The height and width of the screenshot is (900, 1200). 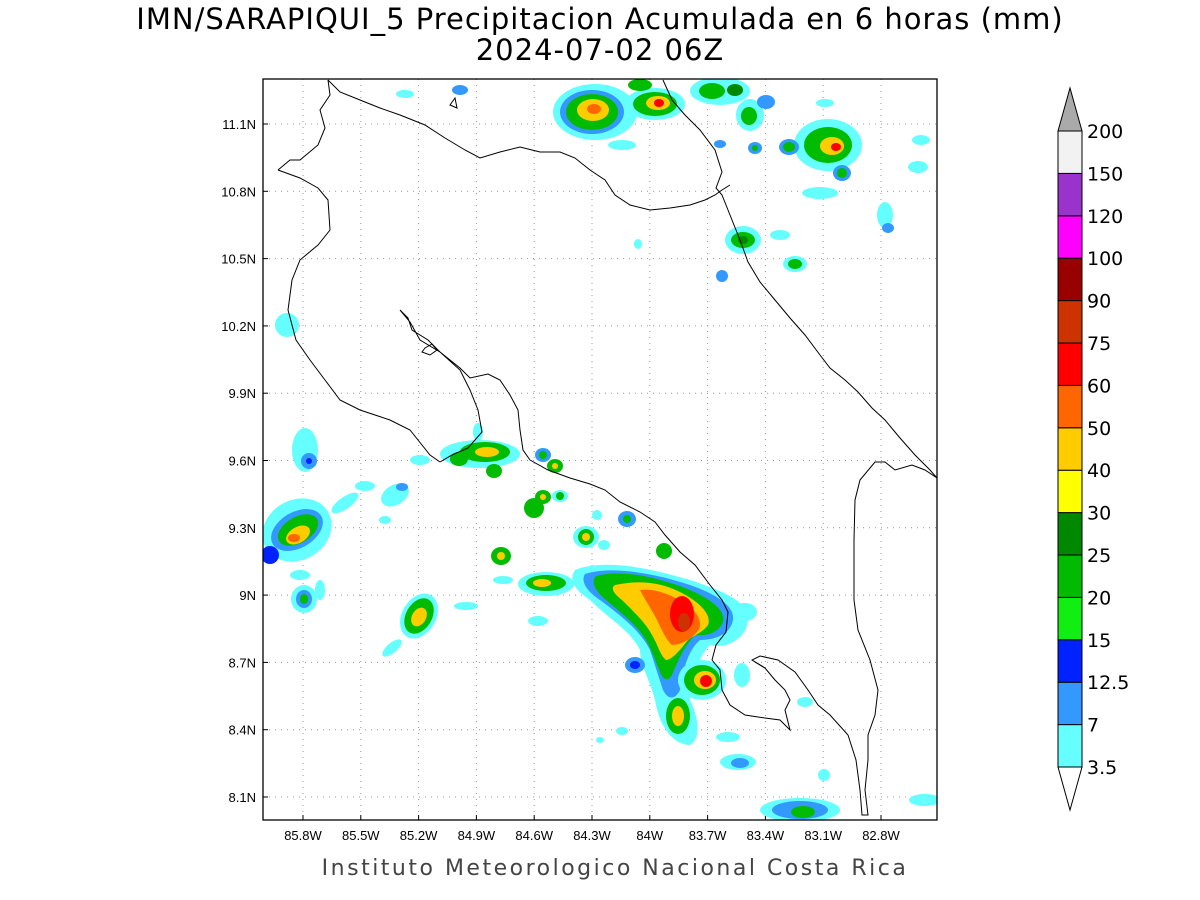 What do you see at coordinates (1093, 726) in the screenshot?
I see `colorbar-label: 7` at bounding box center [1093, 726].